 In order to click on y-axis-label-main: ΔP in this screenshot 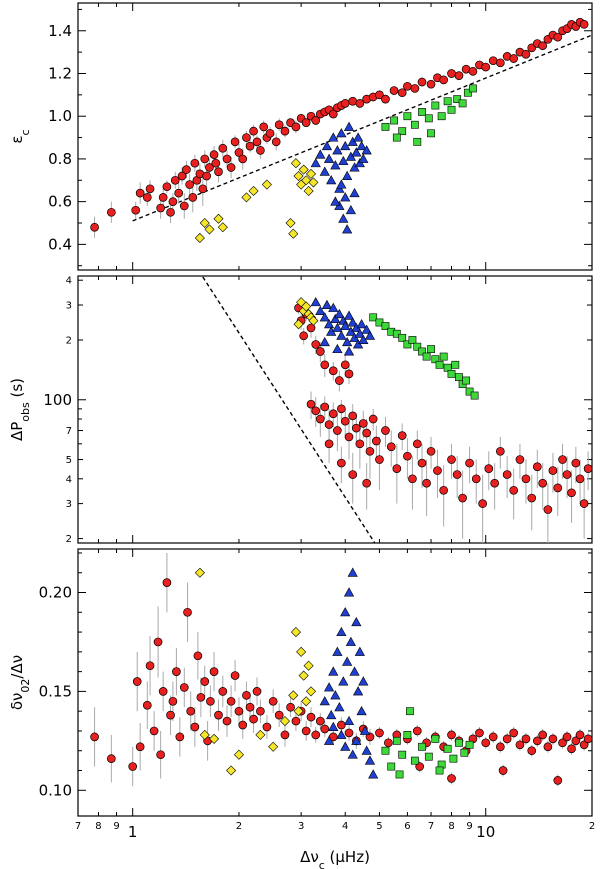, I will do `click(17, 431)`.